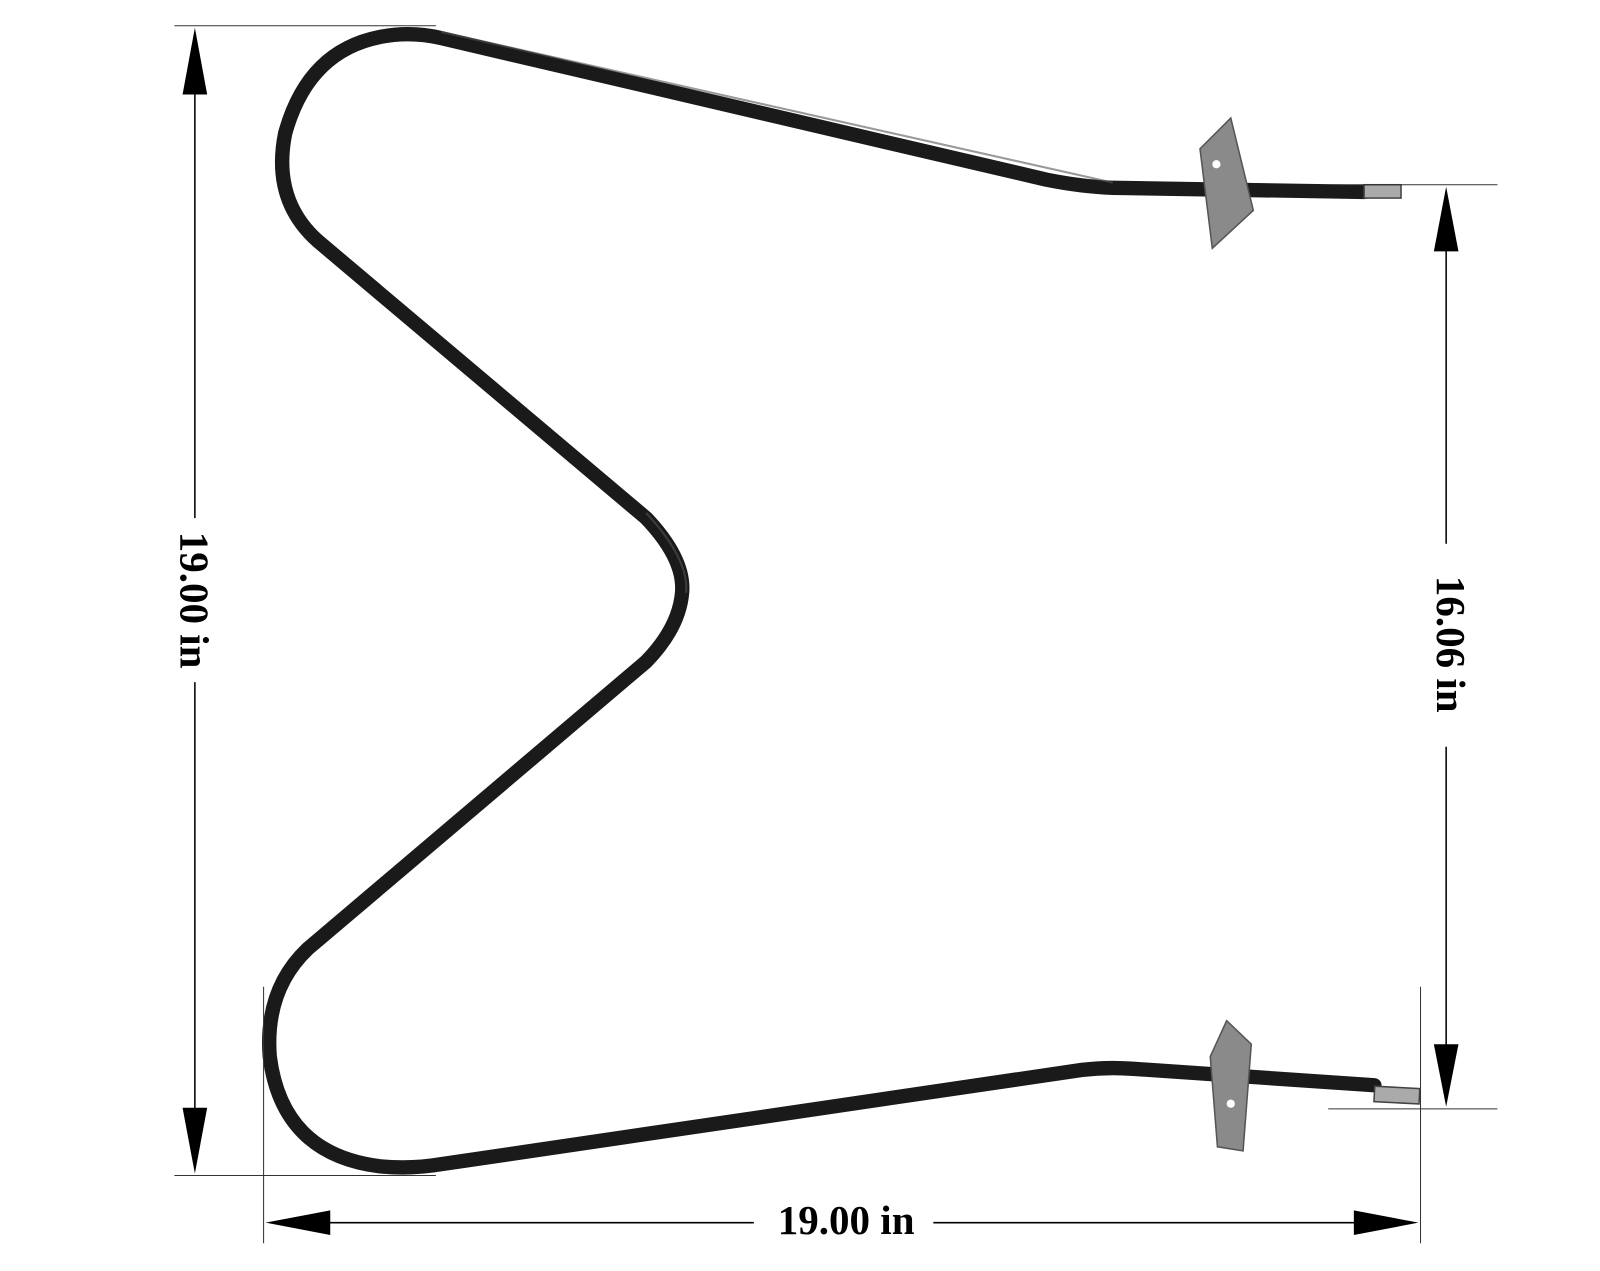 This screenshot has height=1271, width=1600. I want to click on width-label: 19.00 in, so click(846, 1220).